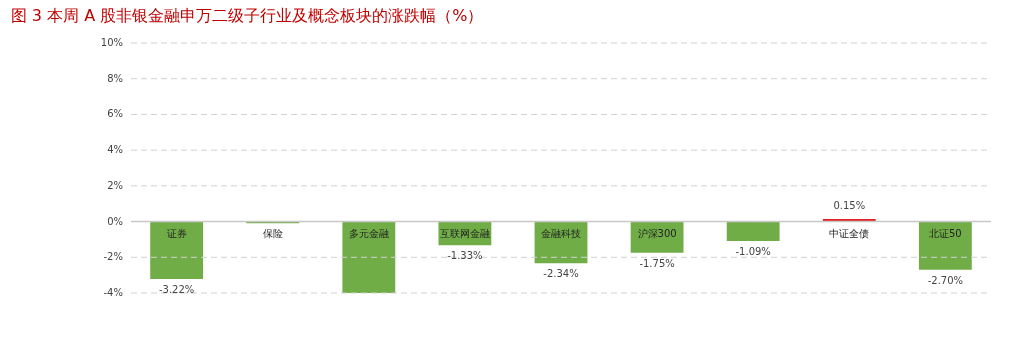 The image size is (1029, 358). Describe the element at coordinates (657, 233) in the screenshot. I see `x-tick-label: 沪深300` at that location.